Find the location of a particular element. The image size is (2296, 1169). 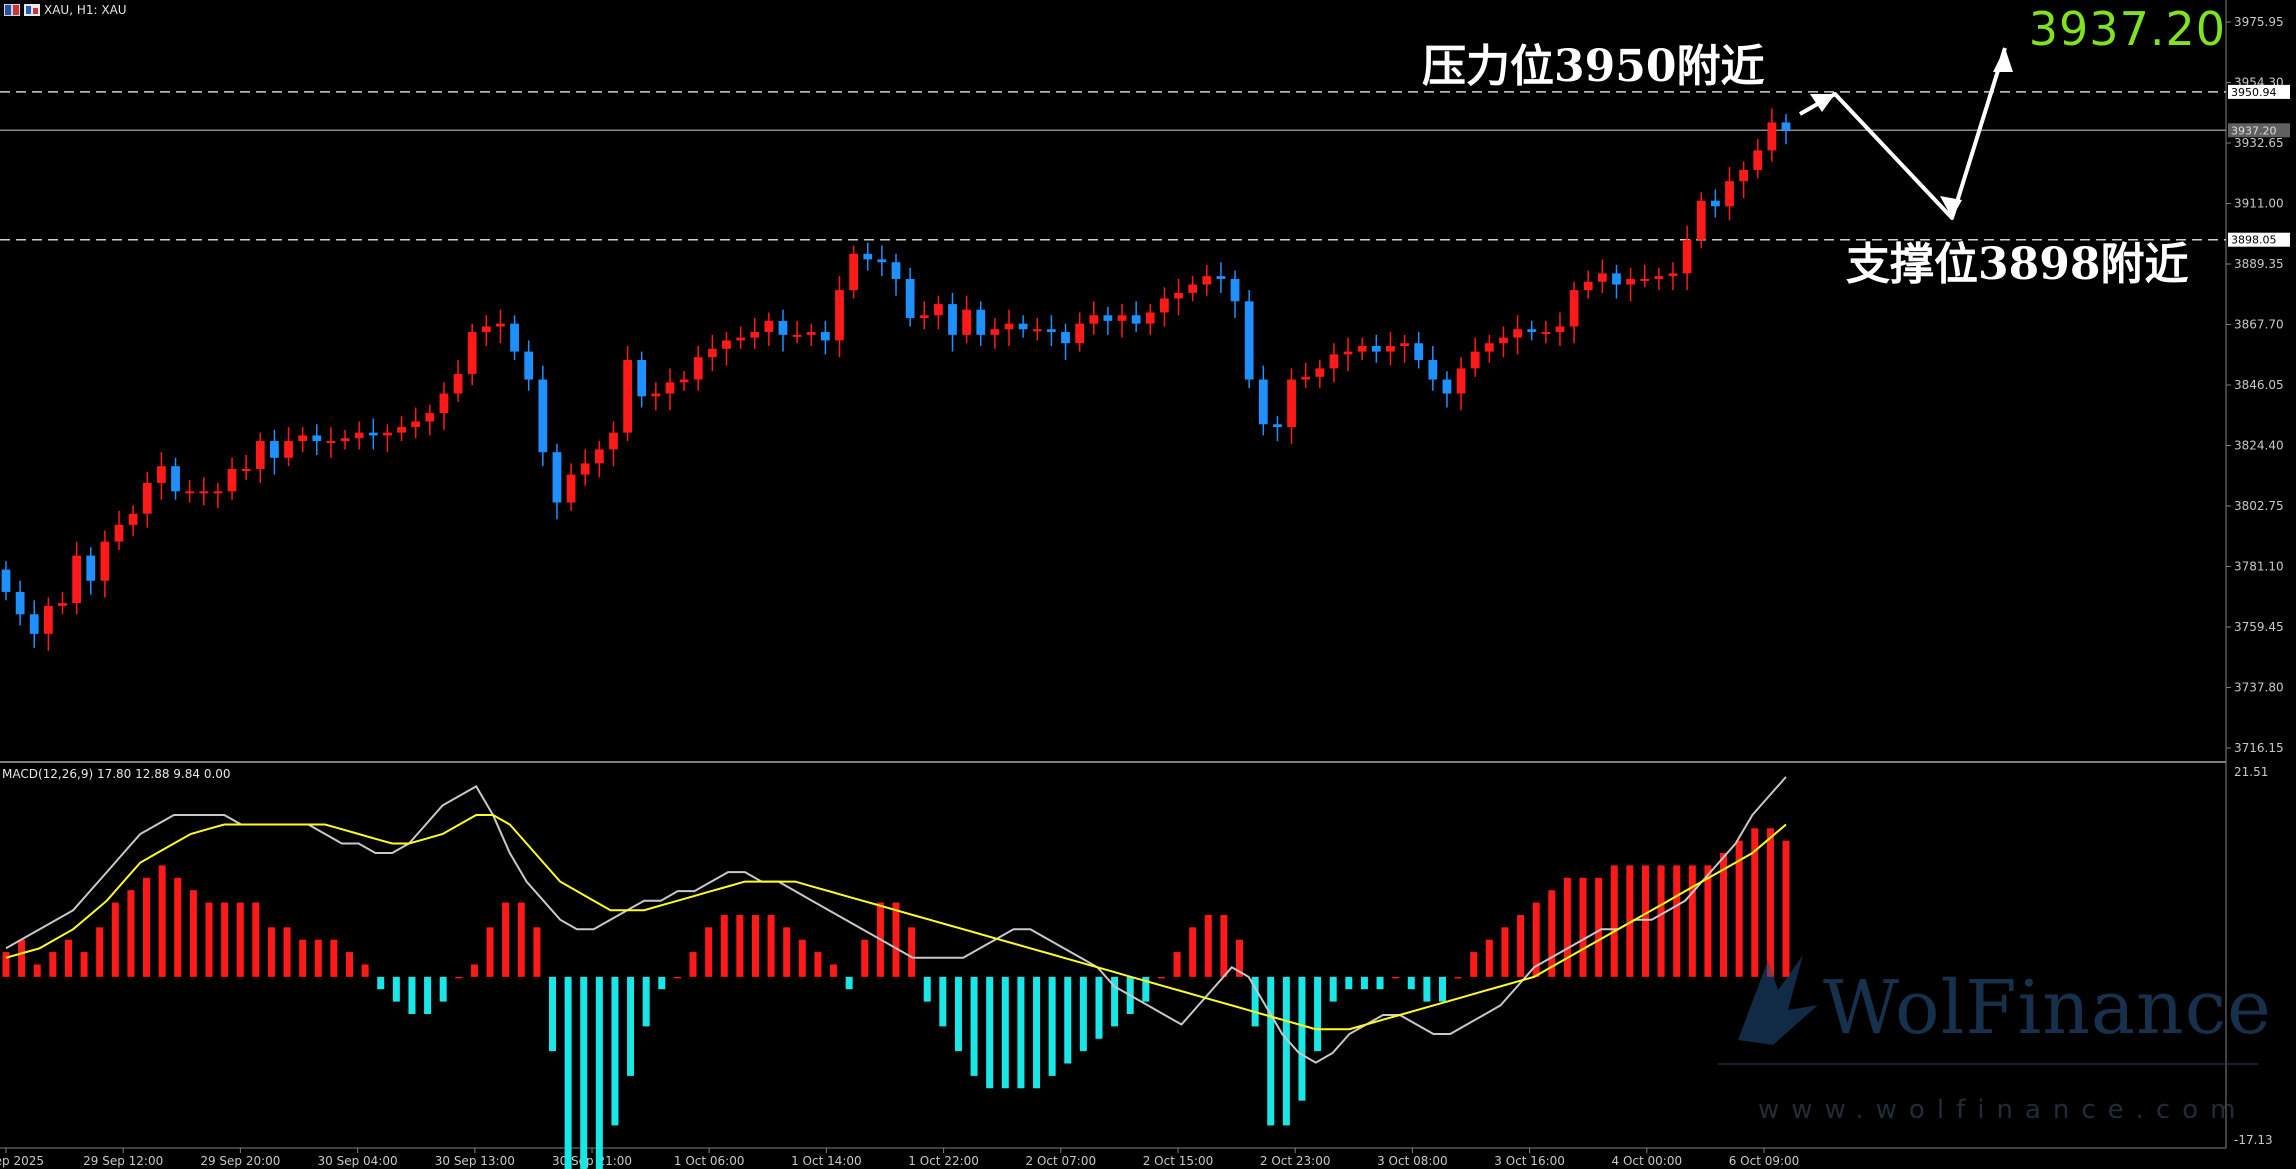

macd-tick-label: 21.51 is located at coordinates (2251, 772).